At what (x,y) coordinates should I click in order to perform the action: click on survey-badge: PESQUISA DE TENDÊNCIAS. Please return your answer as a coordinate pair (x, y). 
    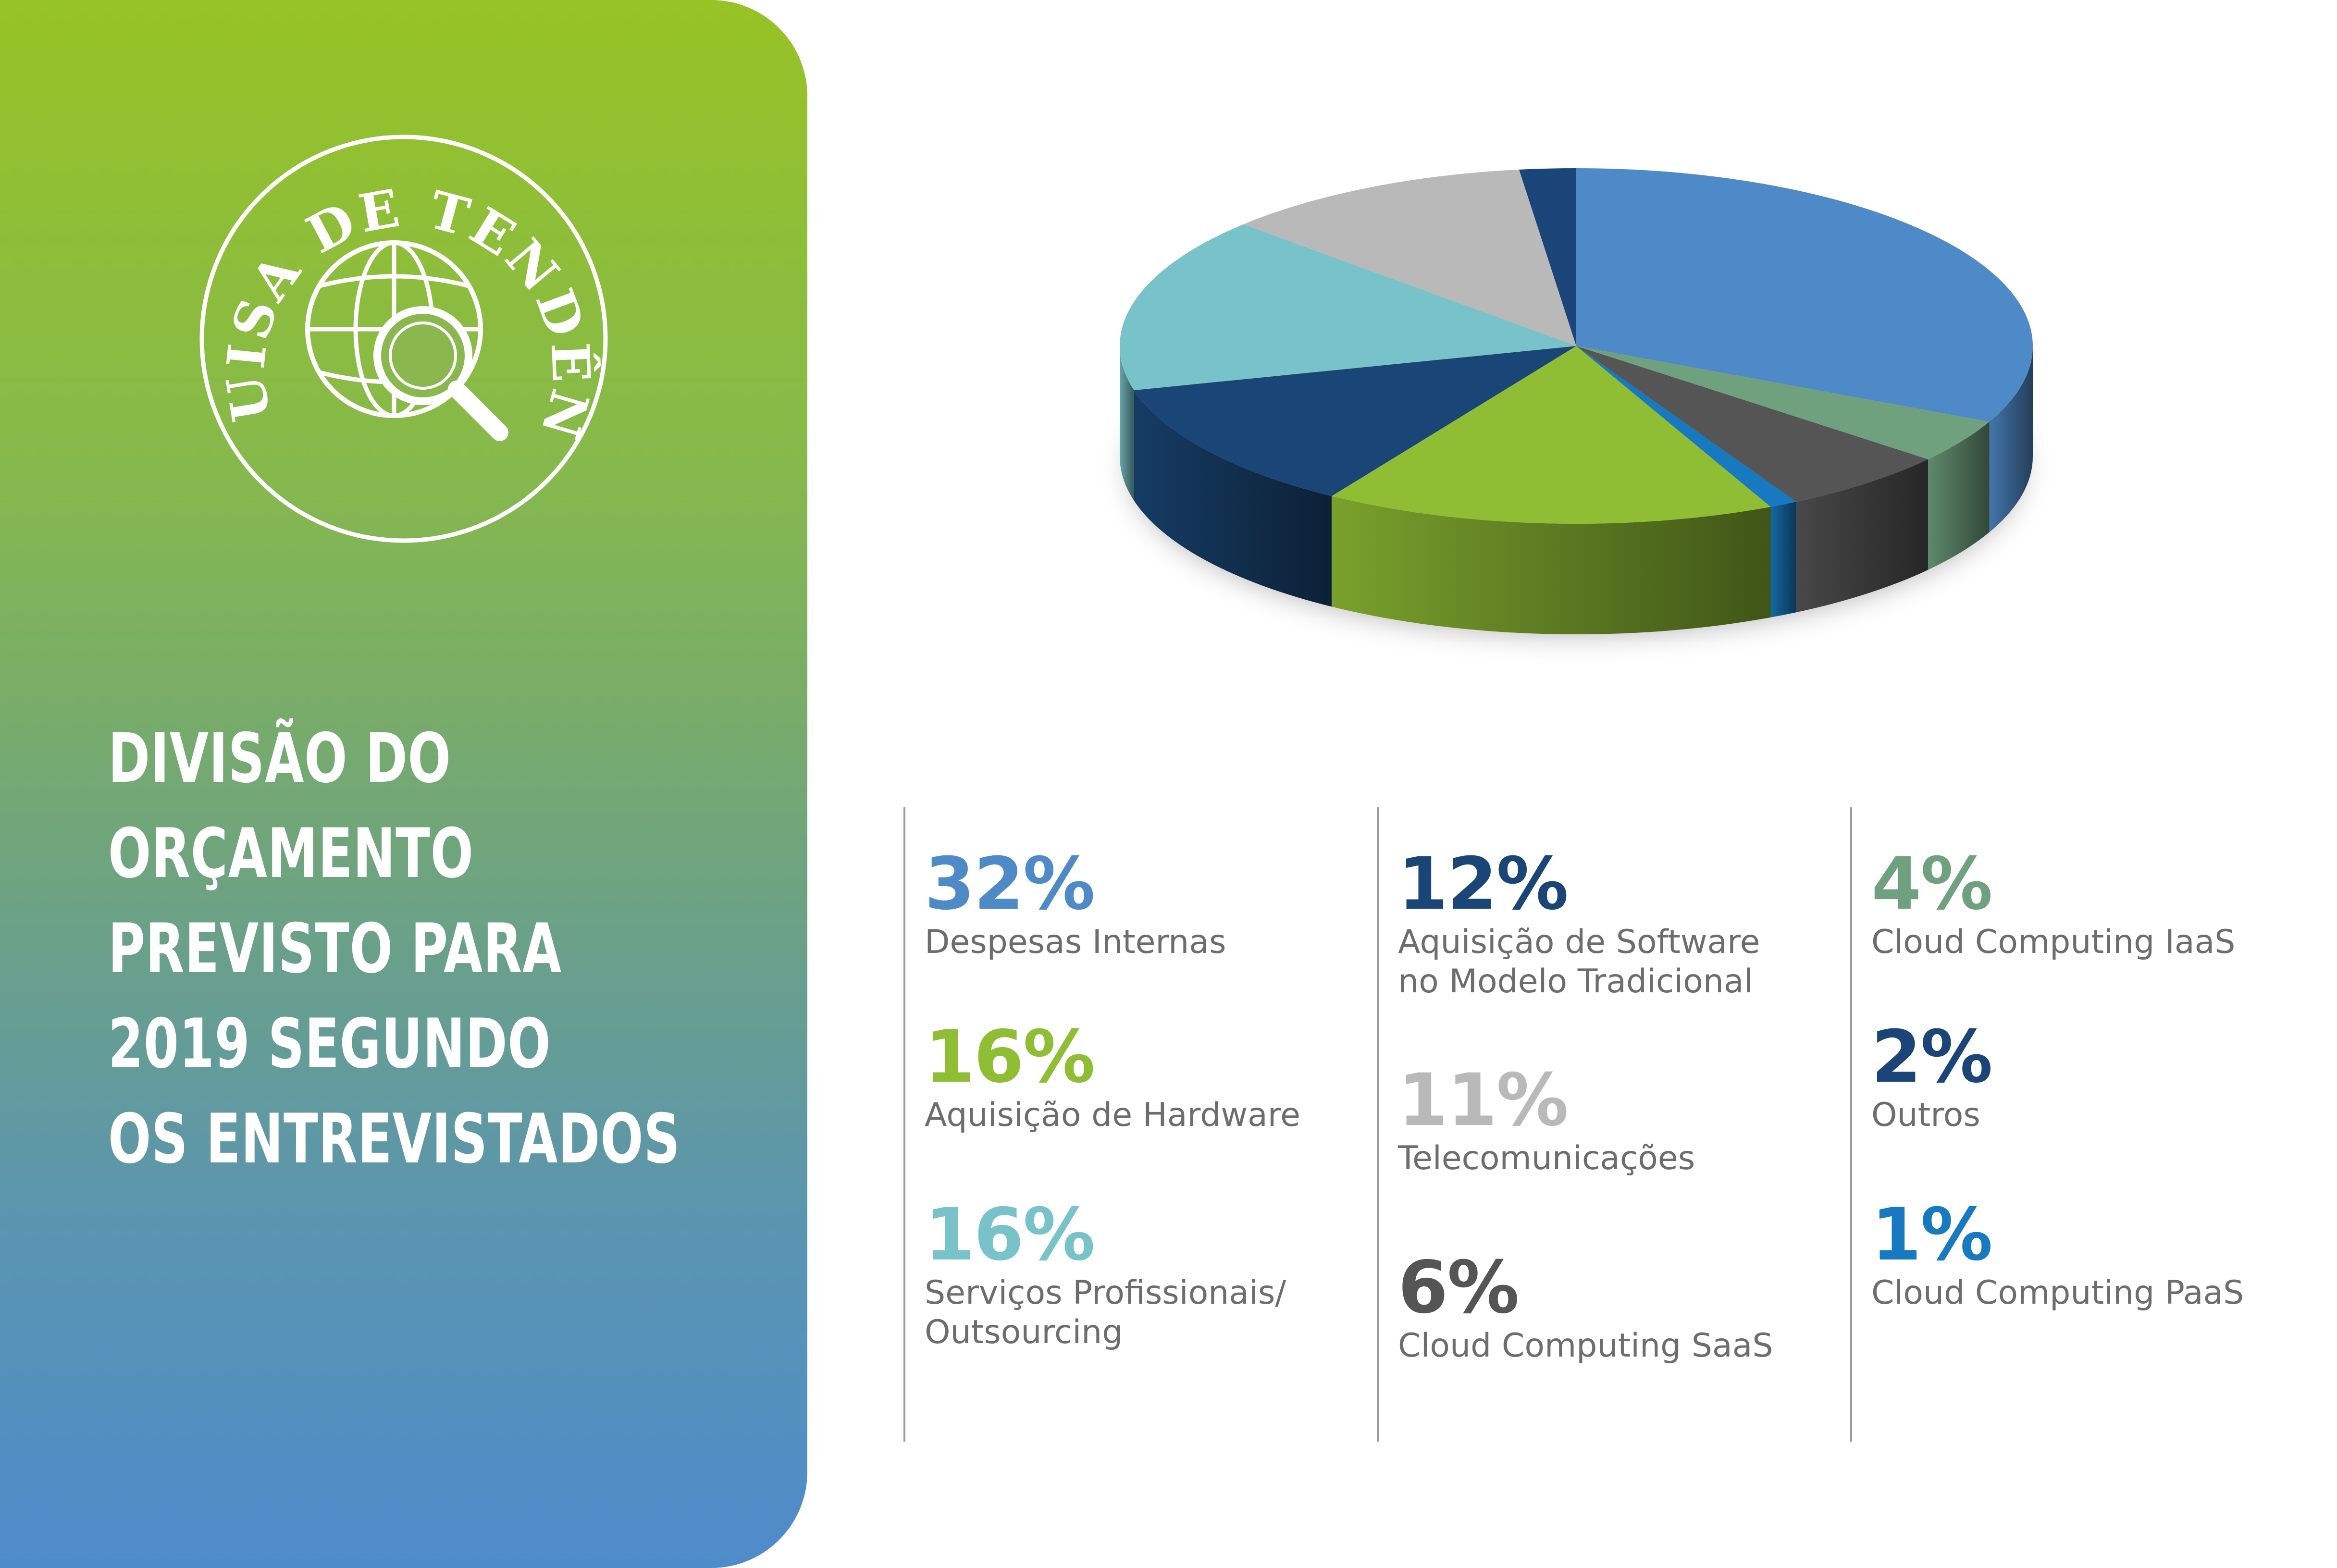
    Looking at the image, I should click on (403, 339).